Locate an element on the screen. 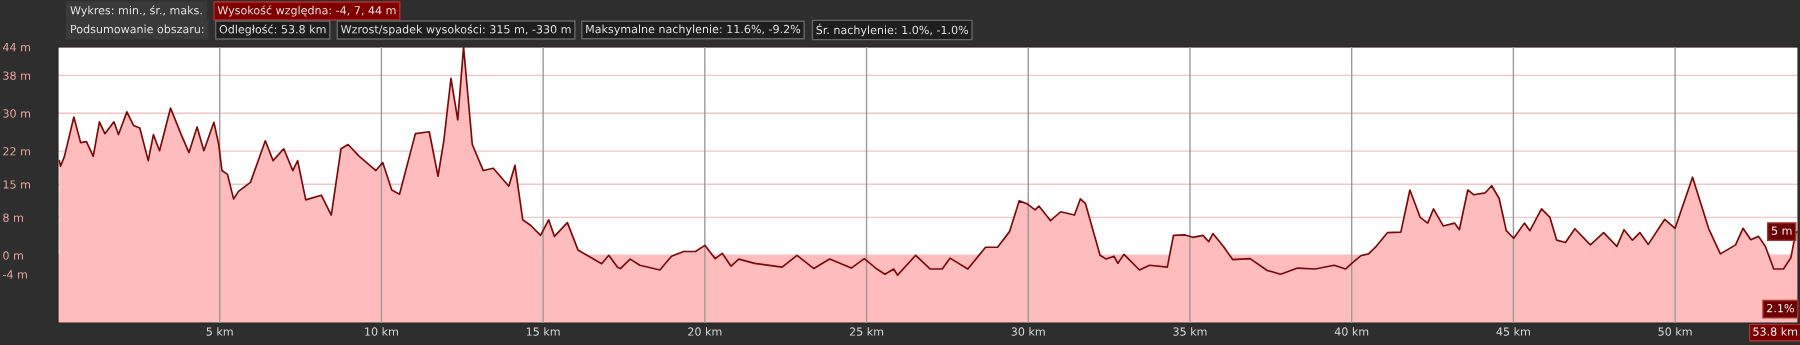 This screenshot has height=345, width=1800. x-tick-label: 5 km is located at coordinates (219, 331).